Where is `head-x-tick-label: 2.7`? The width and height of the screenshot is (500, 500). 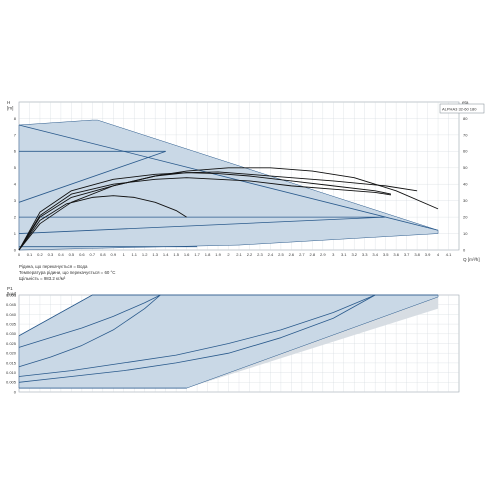
head-x-tick-label: 2.7 is located at coordinates (302, 254).